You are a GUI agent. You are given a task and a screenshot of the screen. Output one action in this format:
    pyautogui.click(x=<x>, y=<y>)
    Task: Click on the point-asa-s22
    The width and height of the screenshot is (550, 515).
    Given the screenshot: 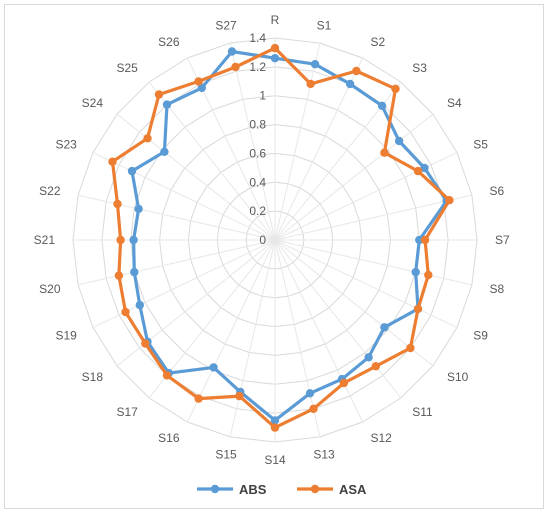 What is the action you would take?
    pyautogui.click(x=117, y=204)
    